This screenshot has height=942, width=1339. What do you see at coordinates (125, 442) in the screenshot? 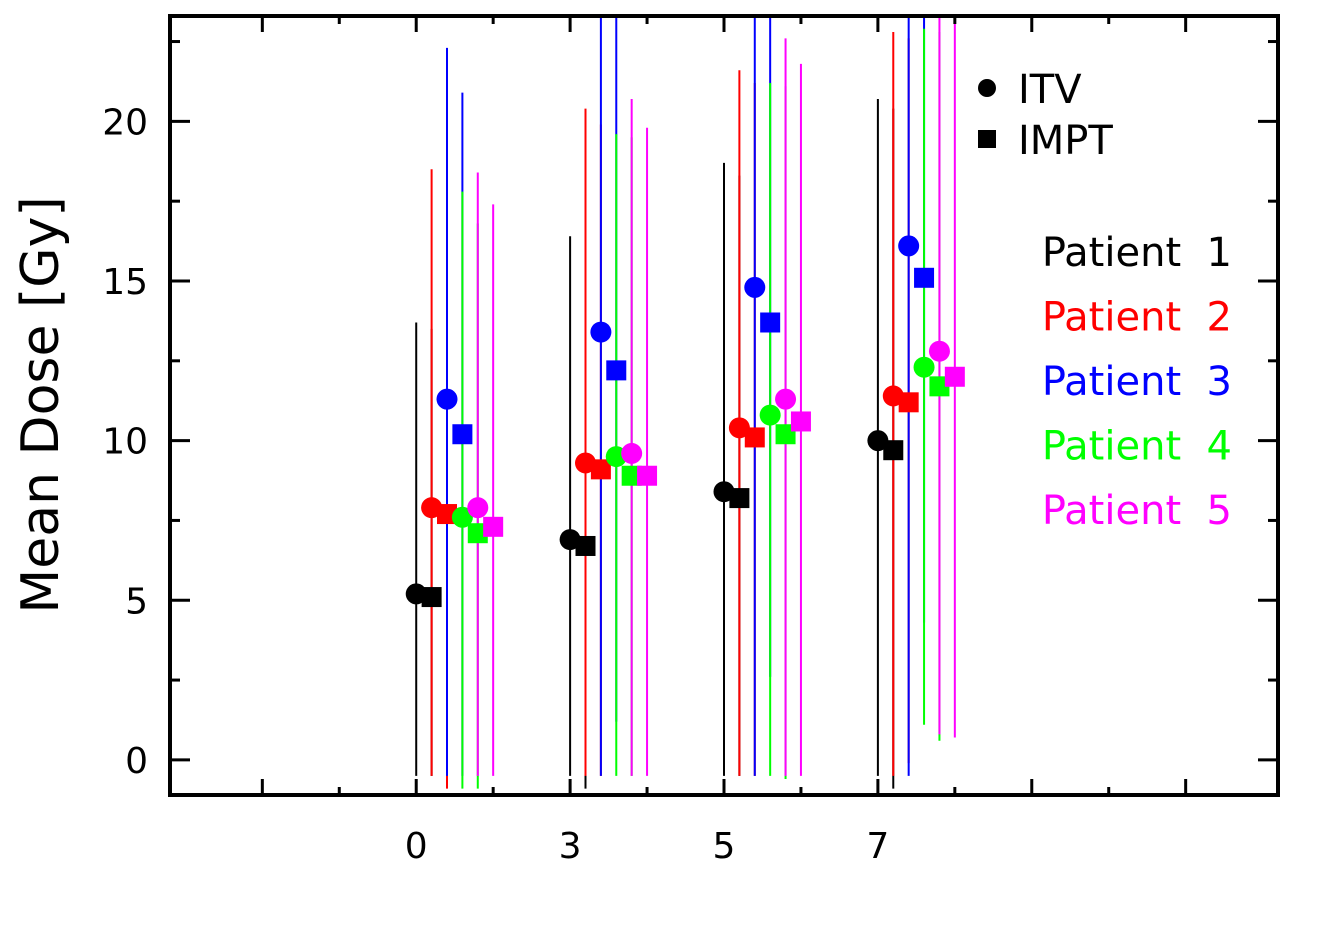
I see `y-tick-label: 10` at bounding box center [125, 442].